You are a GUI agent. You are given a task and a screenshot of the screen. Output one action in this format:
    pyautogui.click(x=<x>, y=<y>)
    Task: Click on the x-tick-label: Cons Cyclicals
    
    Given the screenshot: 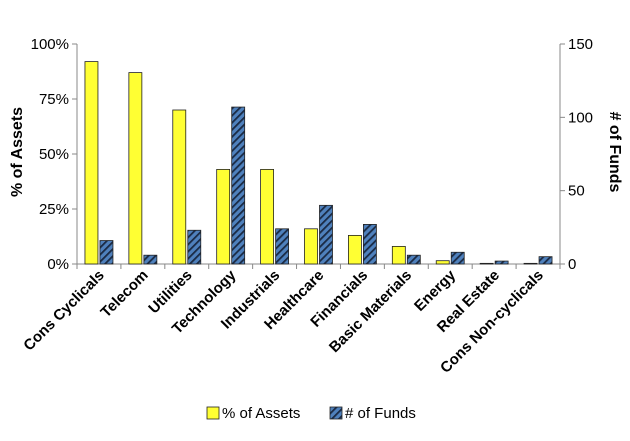 What is the action you would take?
    pyautogui.click(x=63, y=310)
    